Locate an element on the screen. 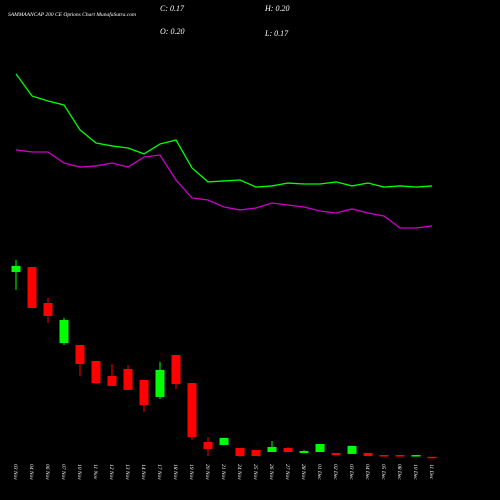 Image resolution: width=500 pixels, height=500 pixels. x-tick-label: 27 Nov is located at coordinates (287, 472).